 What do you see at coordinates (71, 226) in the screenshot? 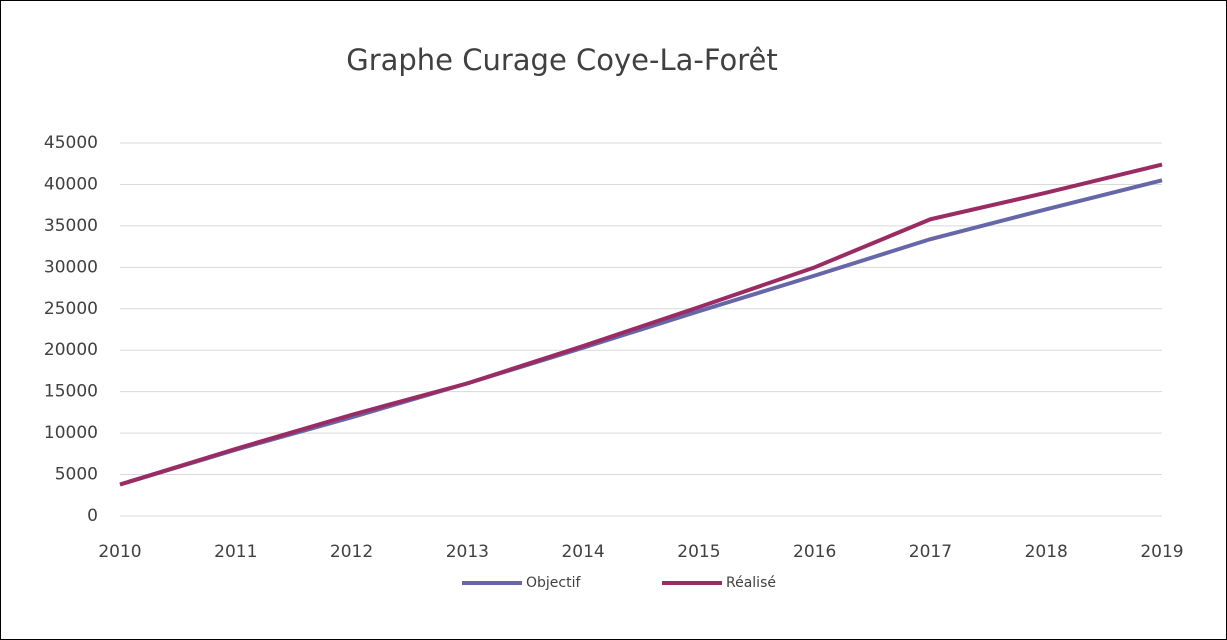
I see `y-tick-label: 35000` at bounding box center [71, 226].